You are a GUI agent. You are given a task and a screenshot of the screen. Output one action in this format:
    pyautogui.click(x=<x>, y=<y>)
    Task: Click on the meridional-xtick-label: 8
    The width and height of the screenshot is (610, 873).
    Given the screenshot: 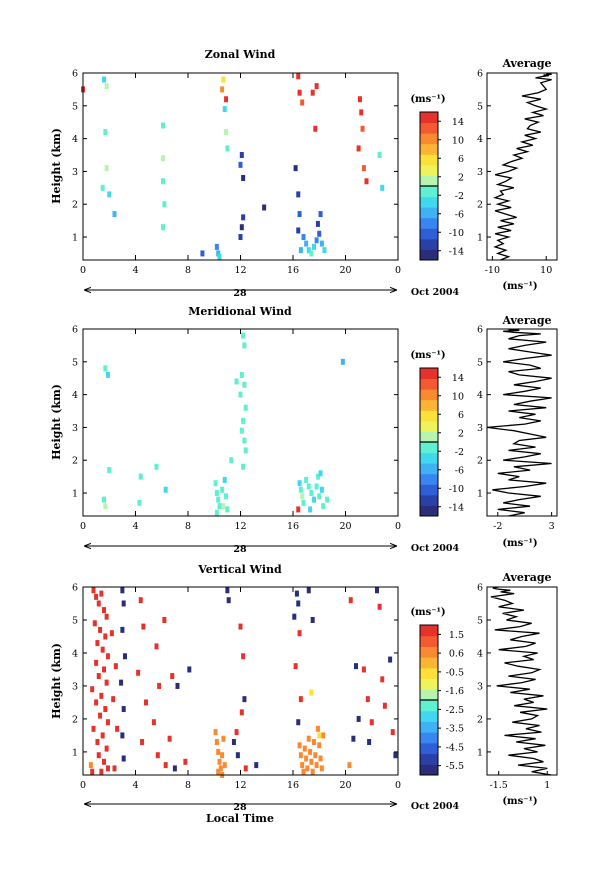 What is the action you would take?
    pyautogui.click(x=188, y=526)
    